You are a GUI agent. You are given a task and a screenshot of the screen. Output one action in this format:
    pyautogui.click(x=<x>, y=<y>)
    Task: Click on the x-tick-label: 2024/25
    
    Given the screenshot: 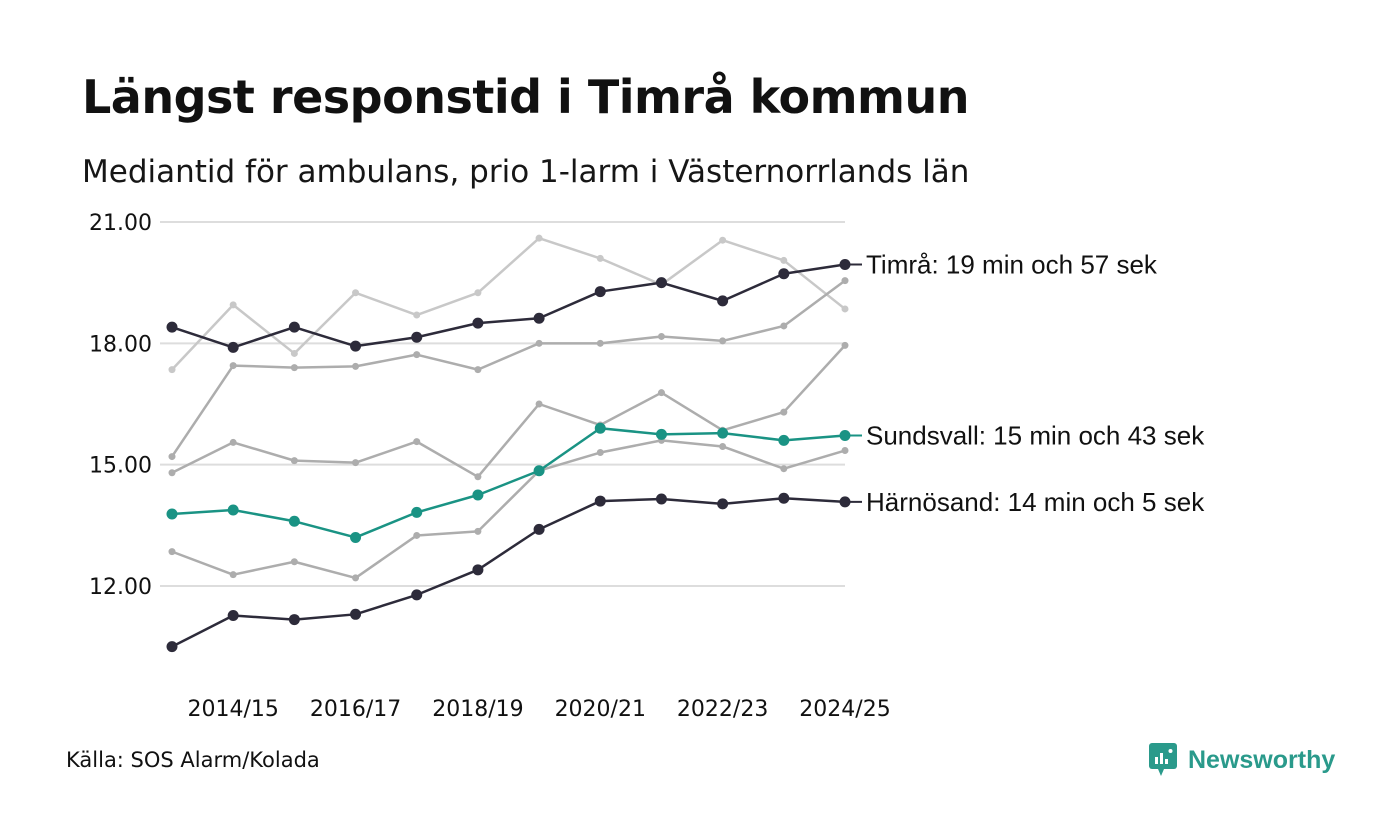 What is the action you would take?
    pyautogui.click(x=844, y=709)
    